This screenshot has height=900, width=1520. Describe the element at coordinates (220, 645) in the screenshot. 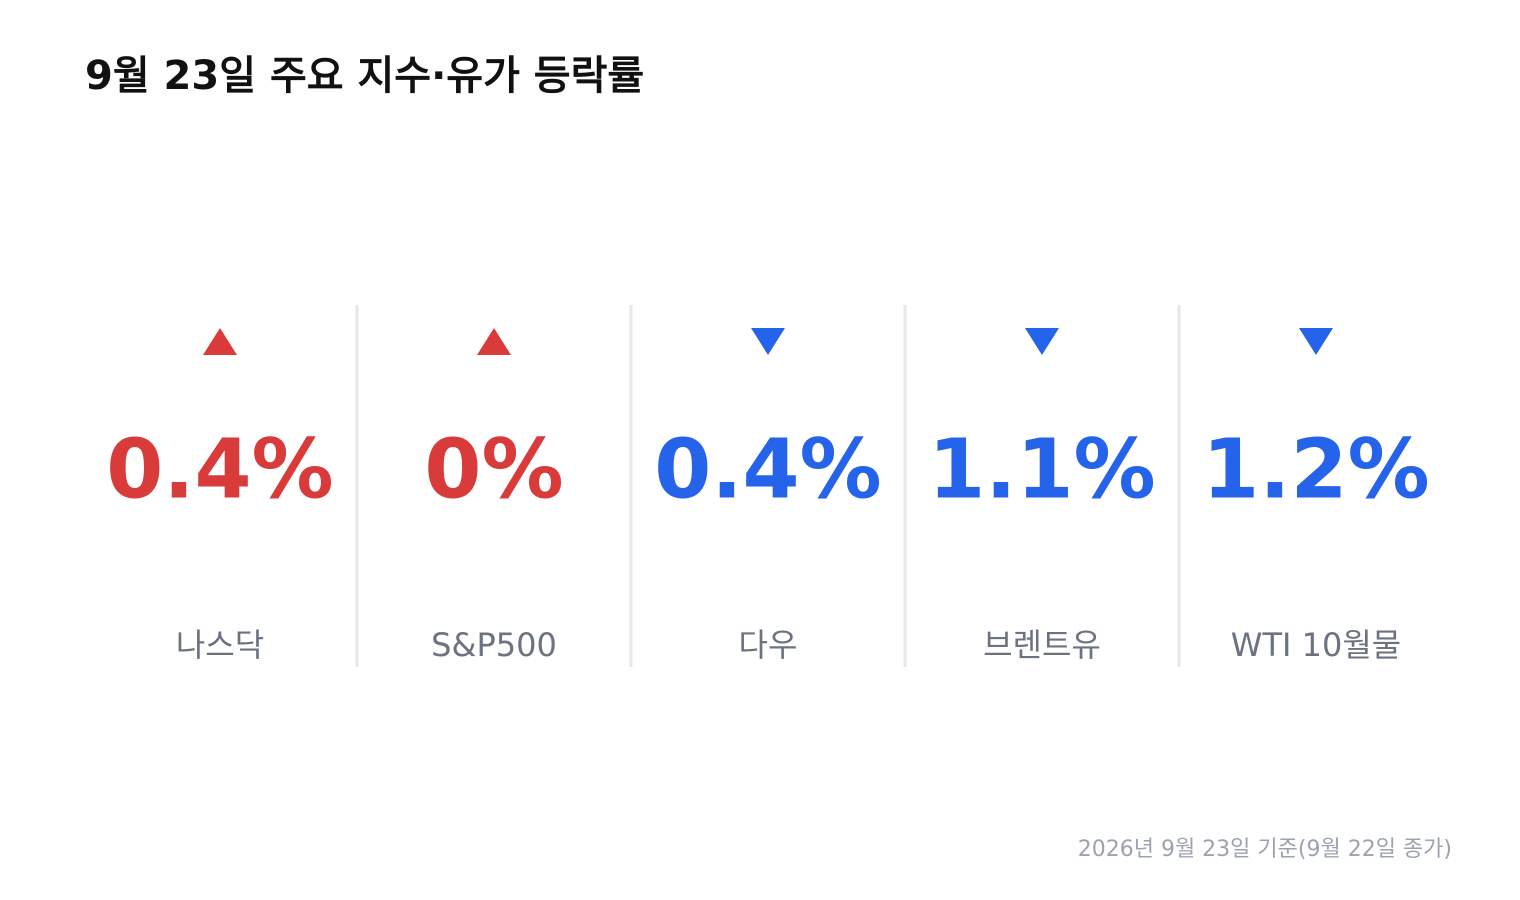

I see `item-label: 나스닥` at that location.